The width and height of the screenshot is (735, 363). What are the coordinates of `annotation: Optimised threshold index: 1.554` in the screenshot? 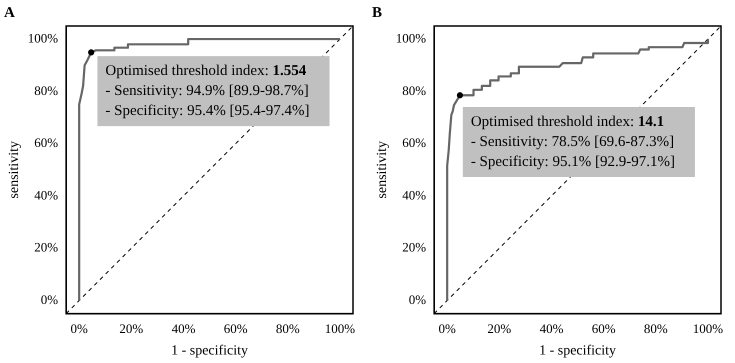 It's located at (206, 71).